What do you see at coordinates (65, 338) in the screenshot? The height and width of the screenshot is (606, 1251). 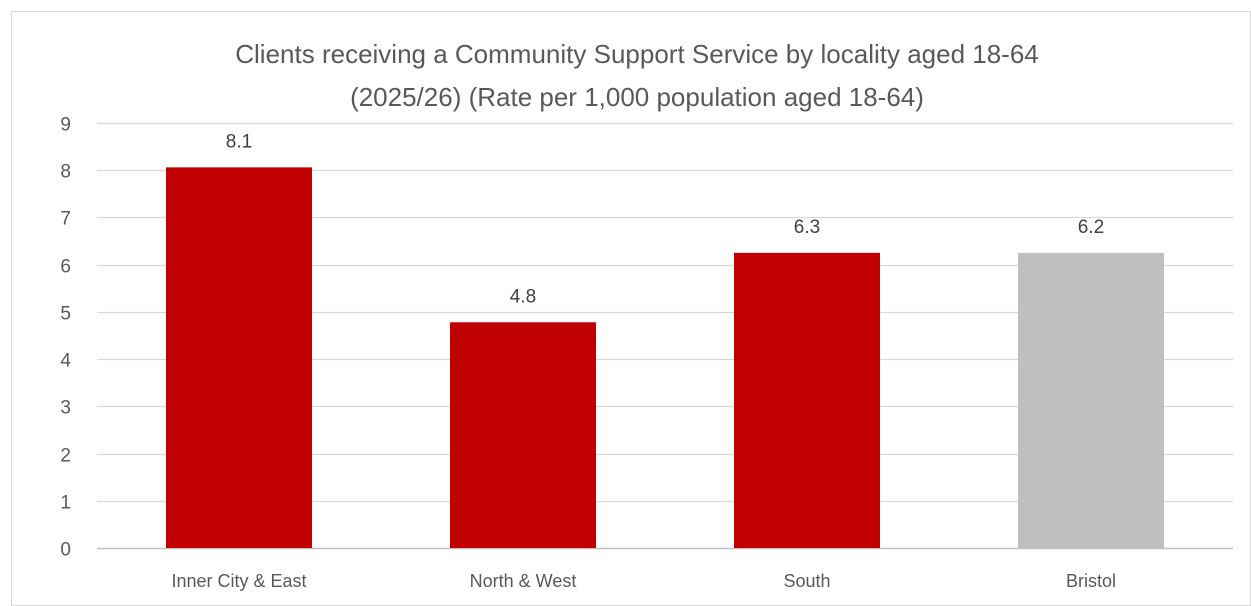 I see `y-axis-ticks: 0 1 2 3 4 5 6 7 8 9` at bounding box center [65, 338].